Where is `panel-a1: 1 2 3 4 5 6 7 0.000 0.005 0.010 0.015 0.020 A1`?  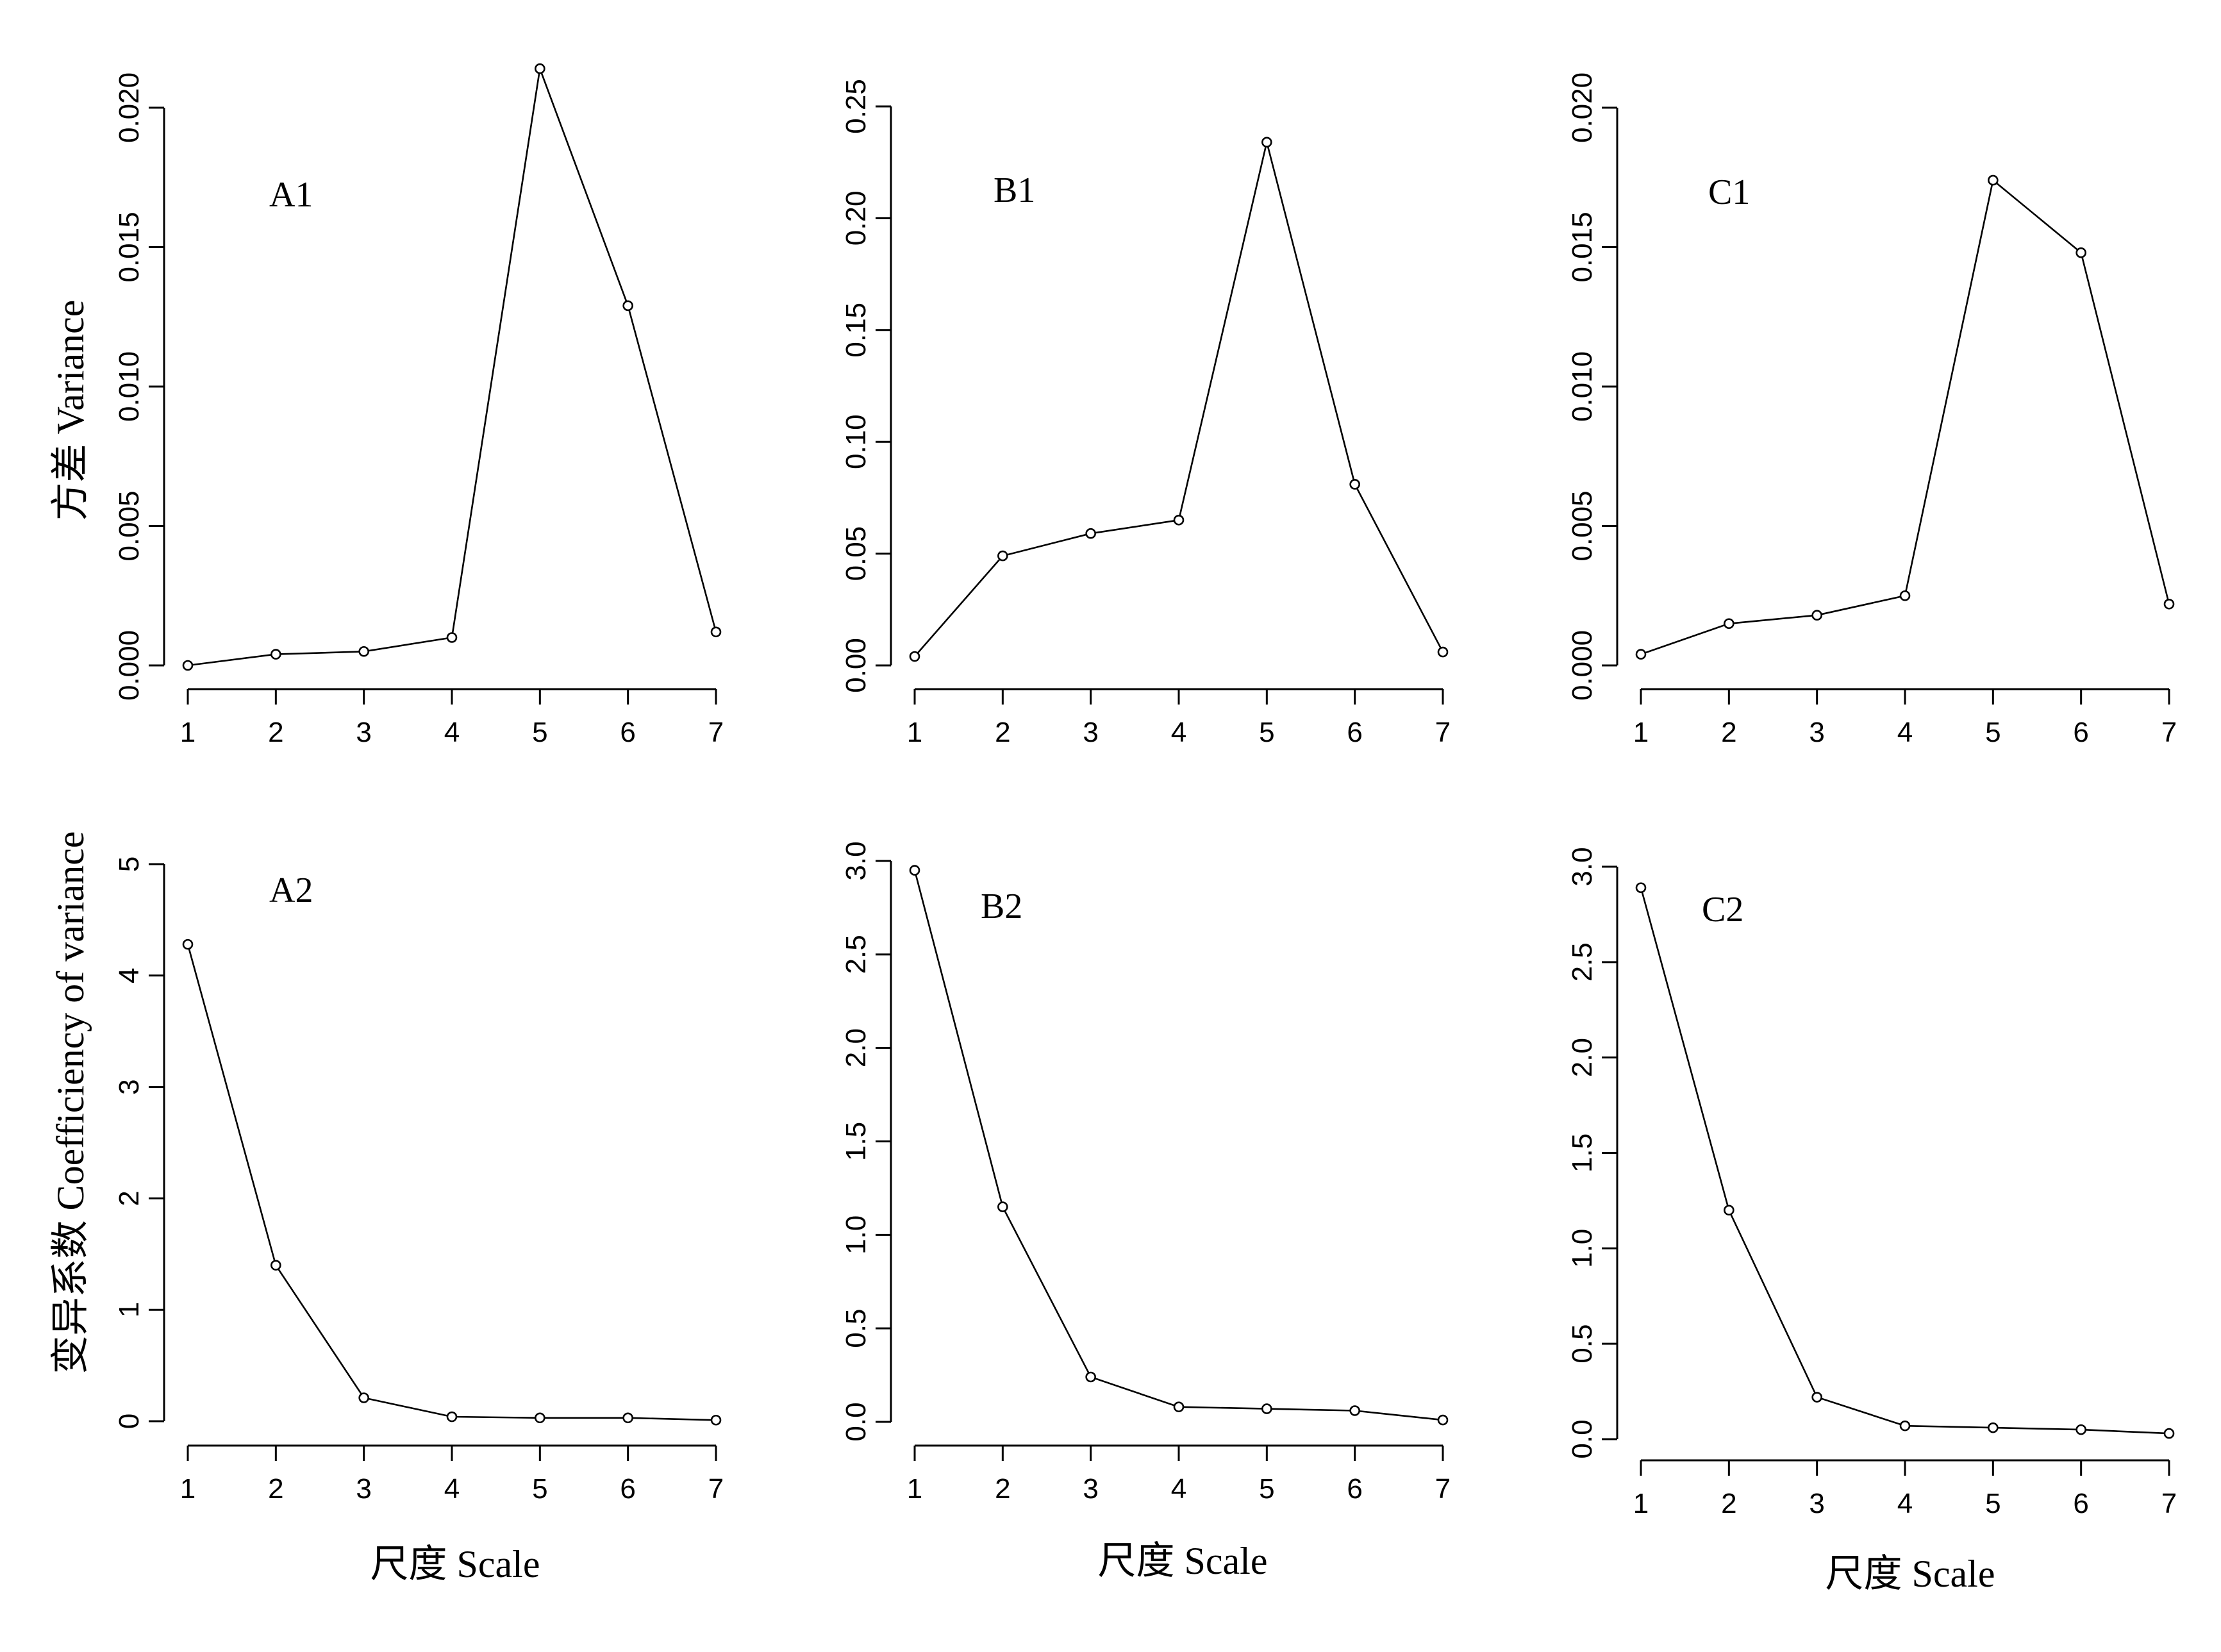 panel-a1: 1 2 3 4 5 6 7 0.000 0.005 0.010 0.015 0.020 A1 is located at coordinates (418, 405).